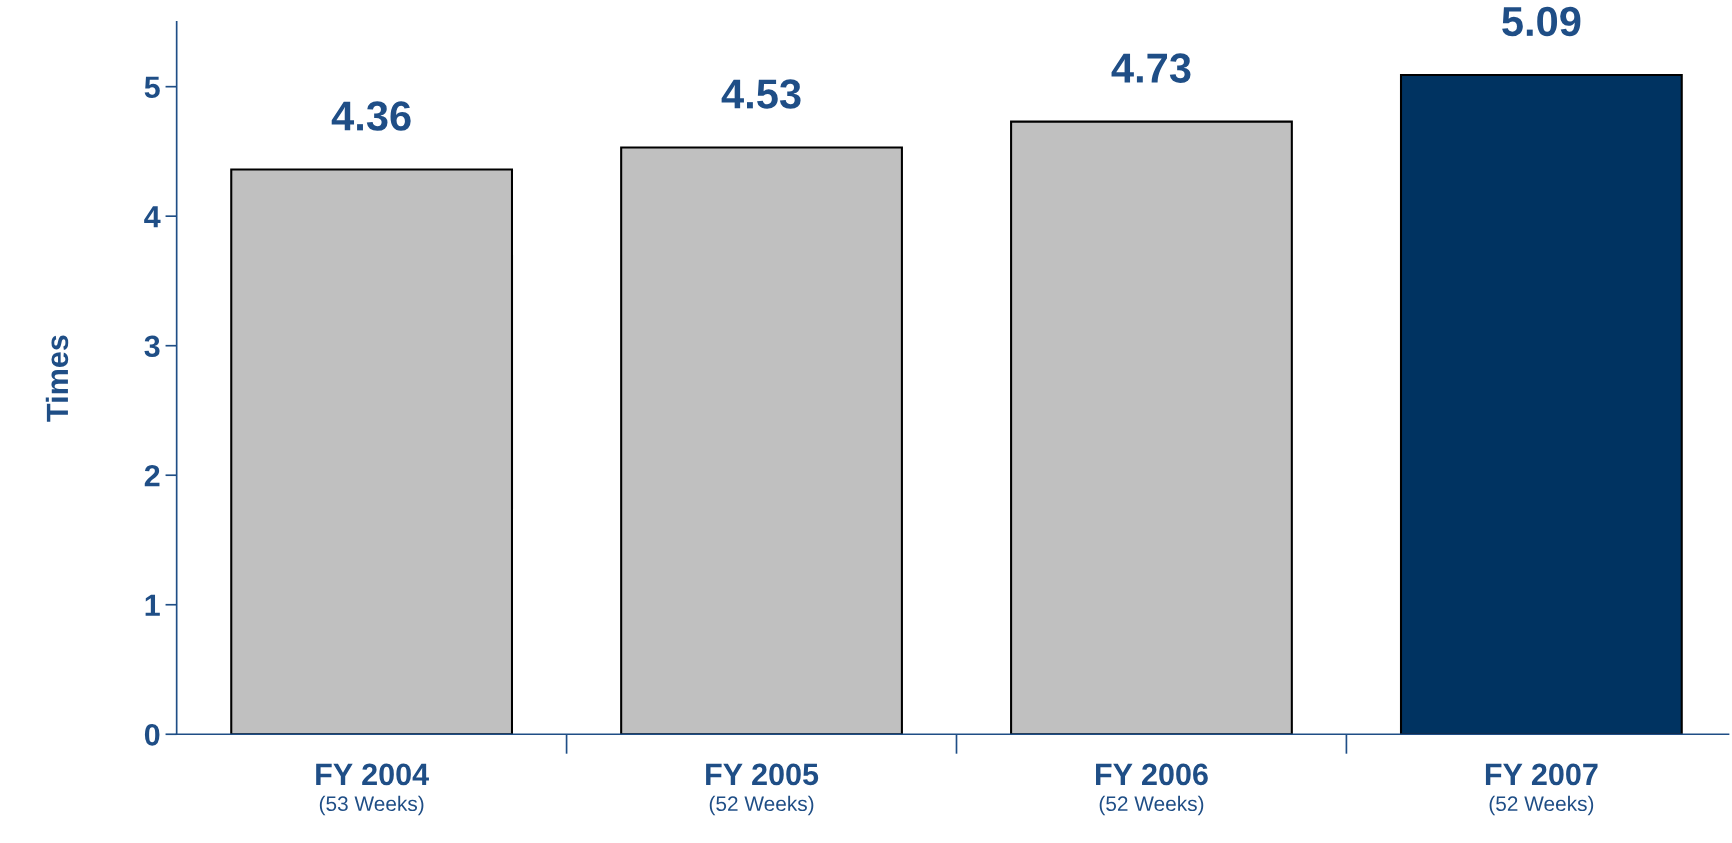 Image resolution: width=1732 pixels, height=843 pixels. Describe the element at coordinates (372, 789) in the screenshot. I see `x-tick-label: FY 2004 (53 Weeks)` at that location.